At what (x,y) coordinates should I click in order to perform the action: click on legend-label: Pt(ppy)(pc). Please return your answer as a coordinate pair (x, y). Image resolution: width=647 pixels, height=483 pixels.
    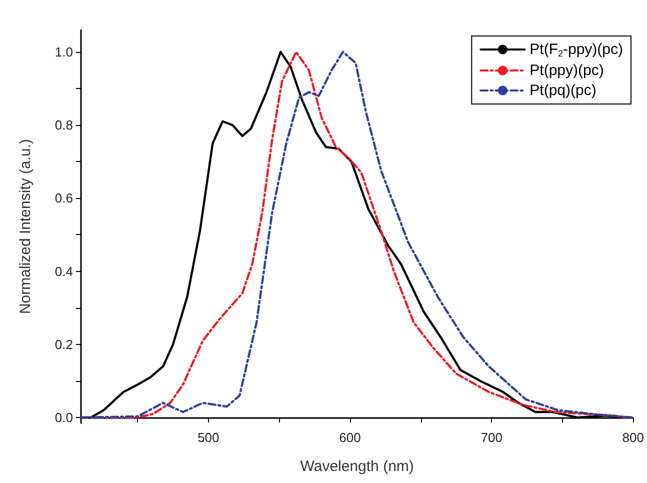
    Looking at the image, I should click on (567, 70).